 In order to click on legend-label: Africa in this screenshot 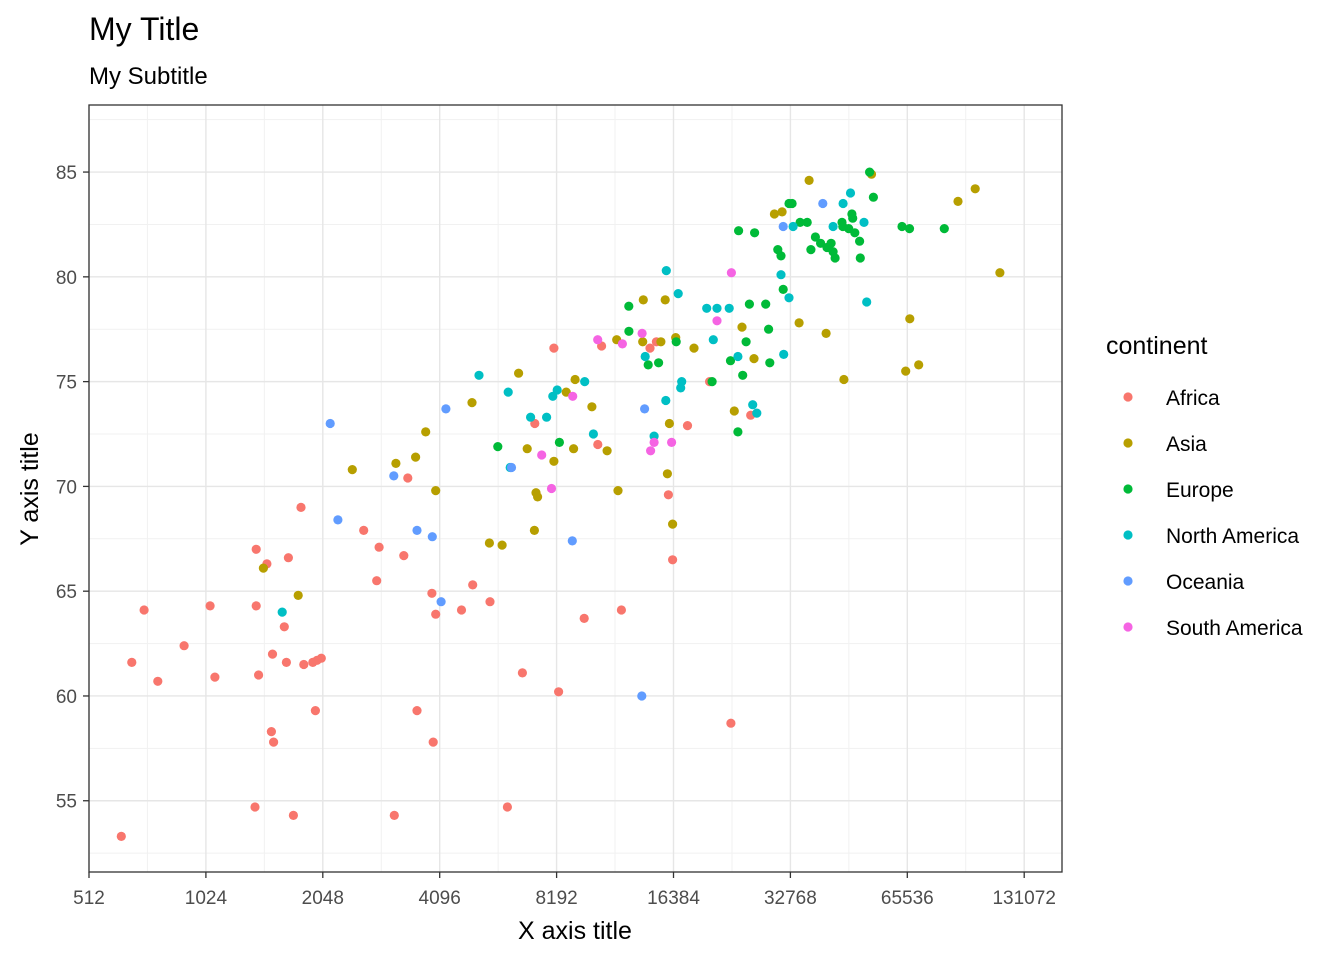, I will do `click(1193, 398)`.